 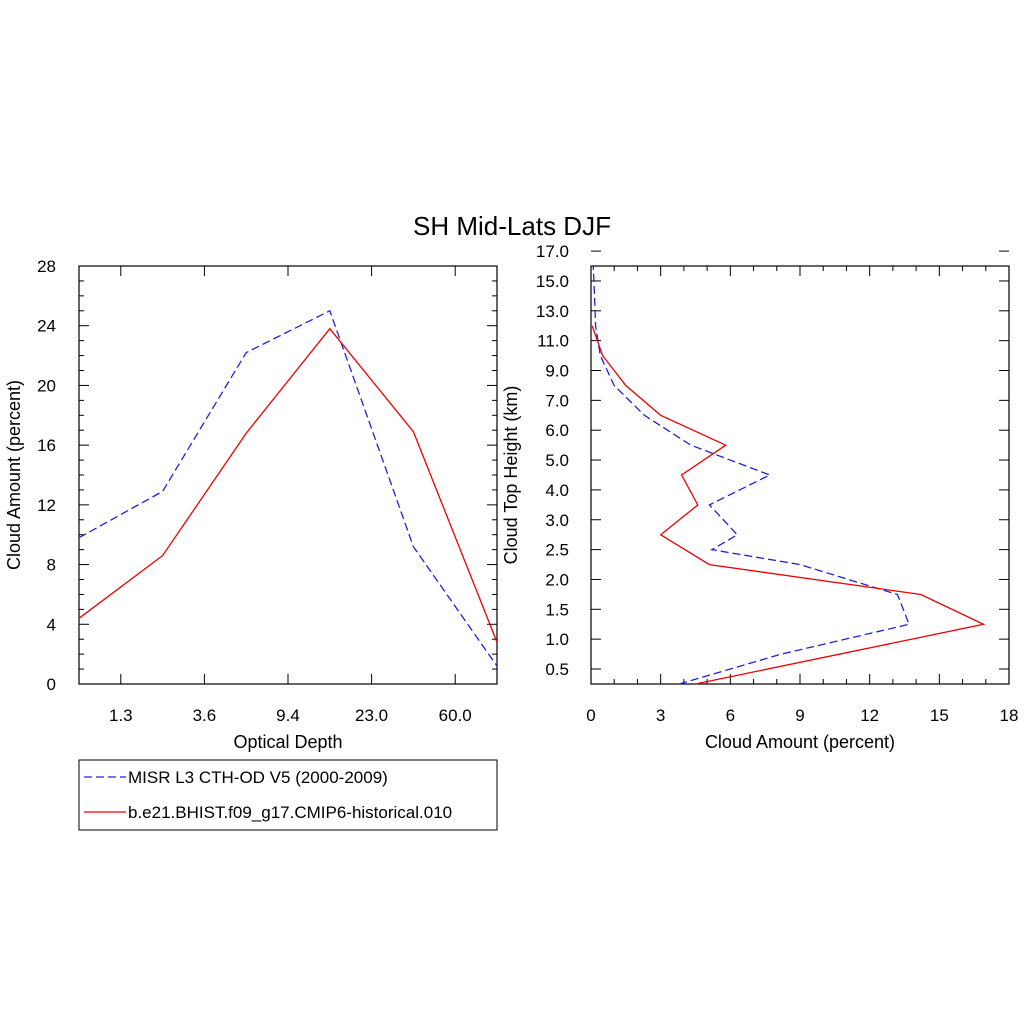 I want to click on legend-label-misr: MISR L3 CTH-OD V5 (2000-2009), so click(x=258, y=777).